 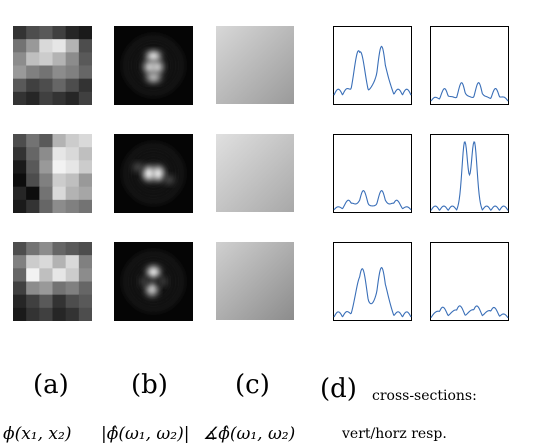 I want to click on cross-section-horz-row3, so click(x=469, y=281).